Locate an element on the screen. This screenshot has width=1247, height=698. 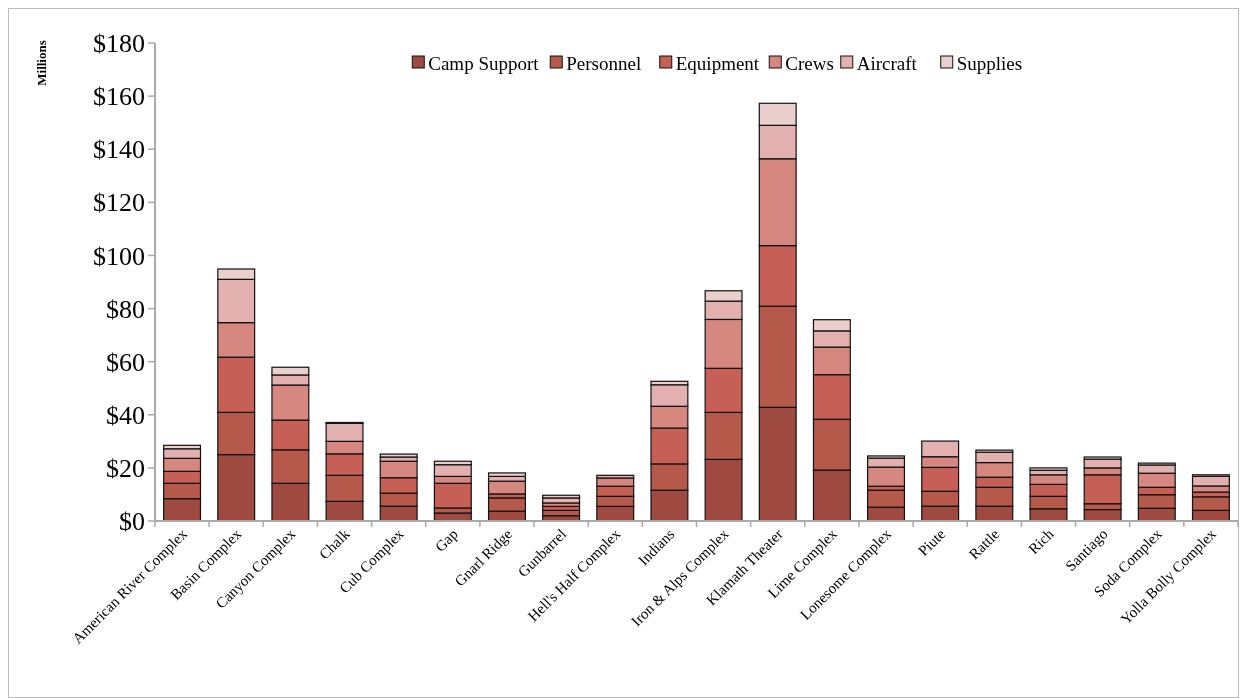
y-tick-label: $0 is located at coordinates (132, 522).